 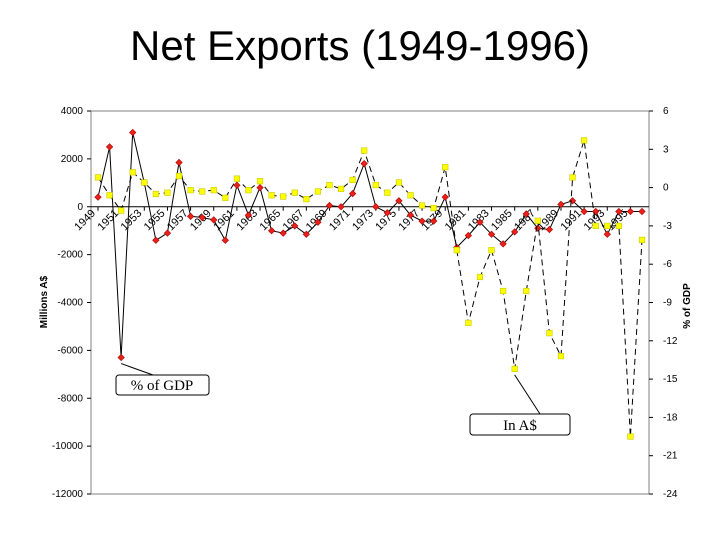 I want to click on right-tick-label: -3, so click(x=667, y=226).